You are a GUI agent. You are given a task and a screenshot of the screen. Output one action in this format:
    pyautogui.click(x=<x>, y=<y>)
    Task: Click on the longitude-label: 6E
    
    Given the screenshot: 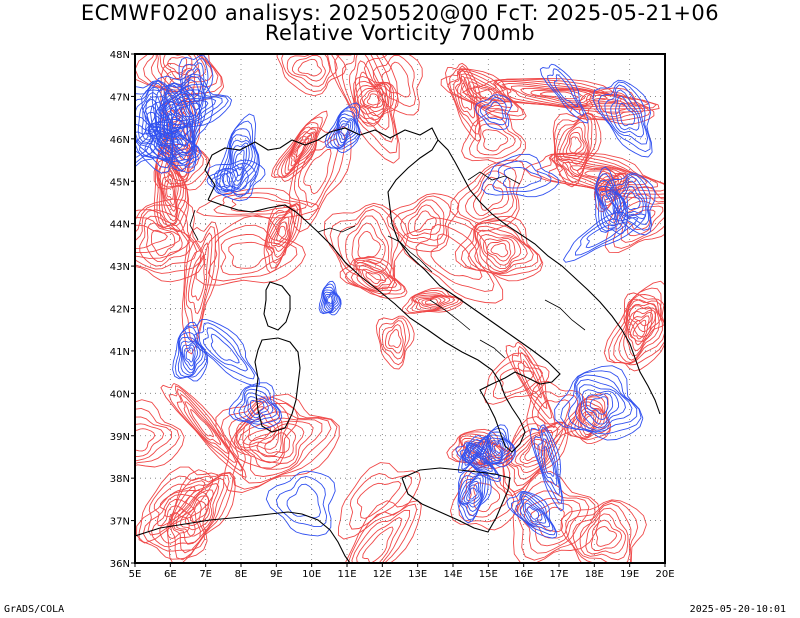 What is the action you would take?
    pyautogui.click(x=170, y=574)
    